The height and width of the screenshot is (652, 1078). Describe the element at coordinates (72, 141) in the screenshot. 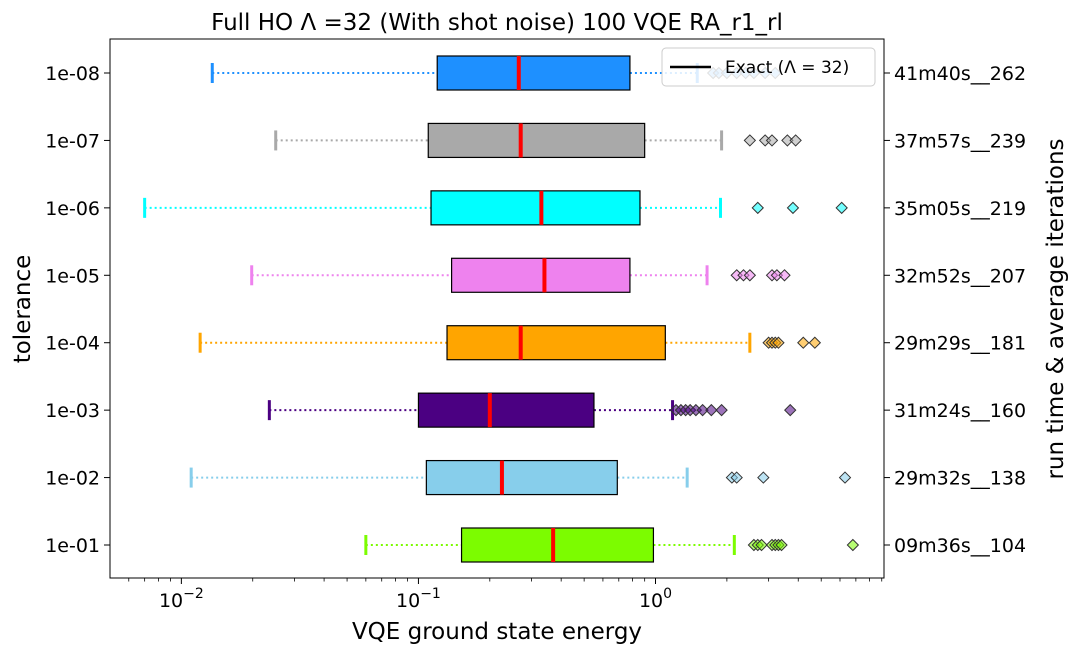

I see `y-tick-label: 1e-07` at that location.